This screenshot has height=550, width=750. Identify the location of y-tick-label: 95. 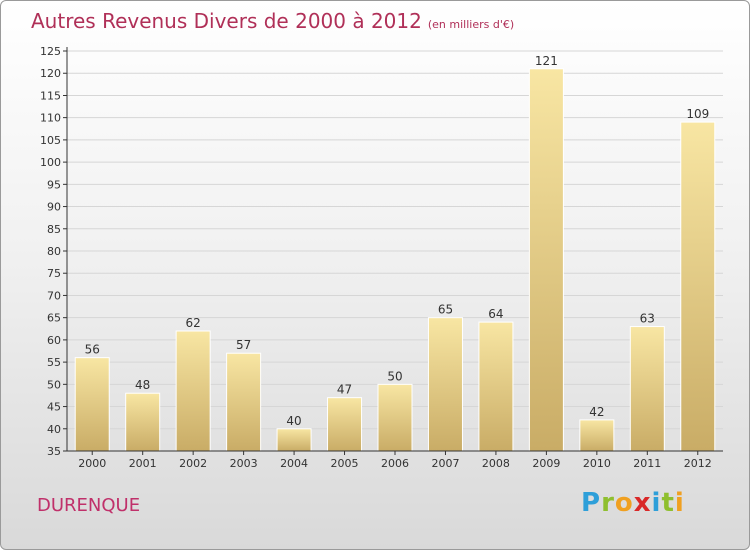
(54, 184).